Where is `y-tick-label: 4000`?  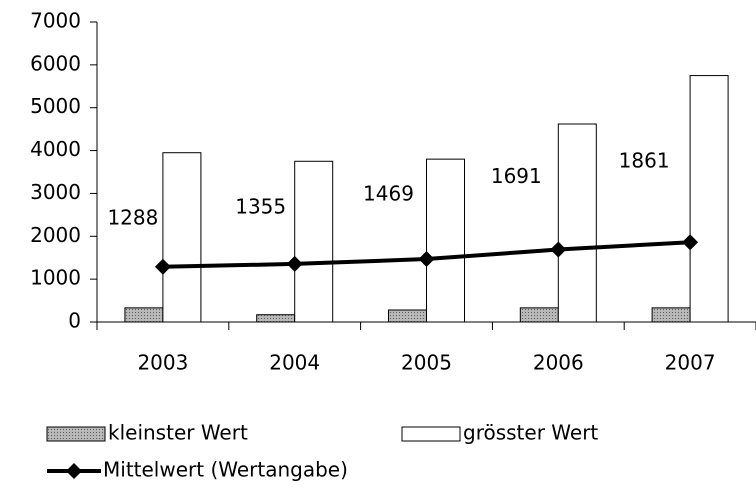 y-tick-label: 4000 is located at coordinates (55, 149).